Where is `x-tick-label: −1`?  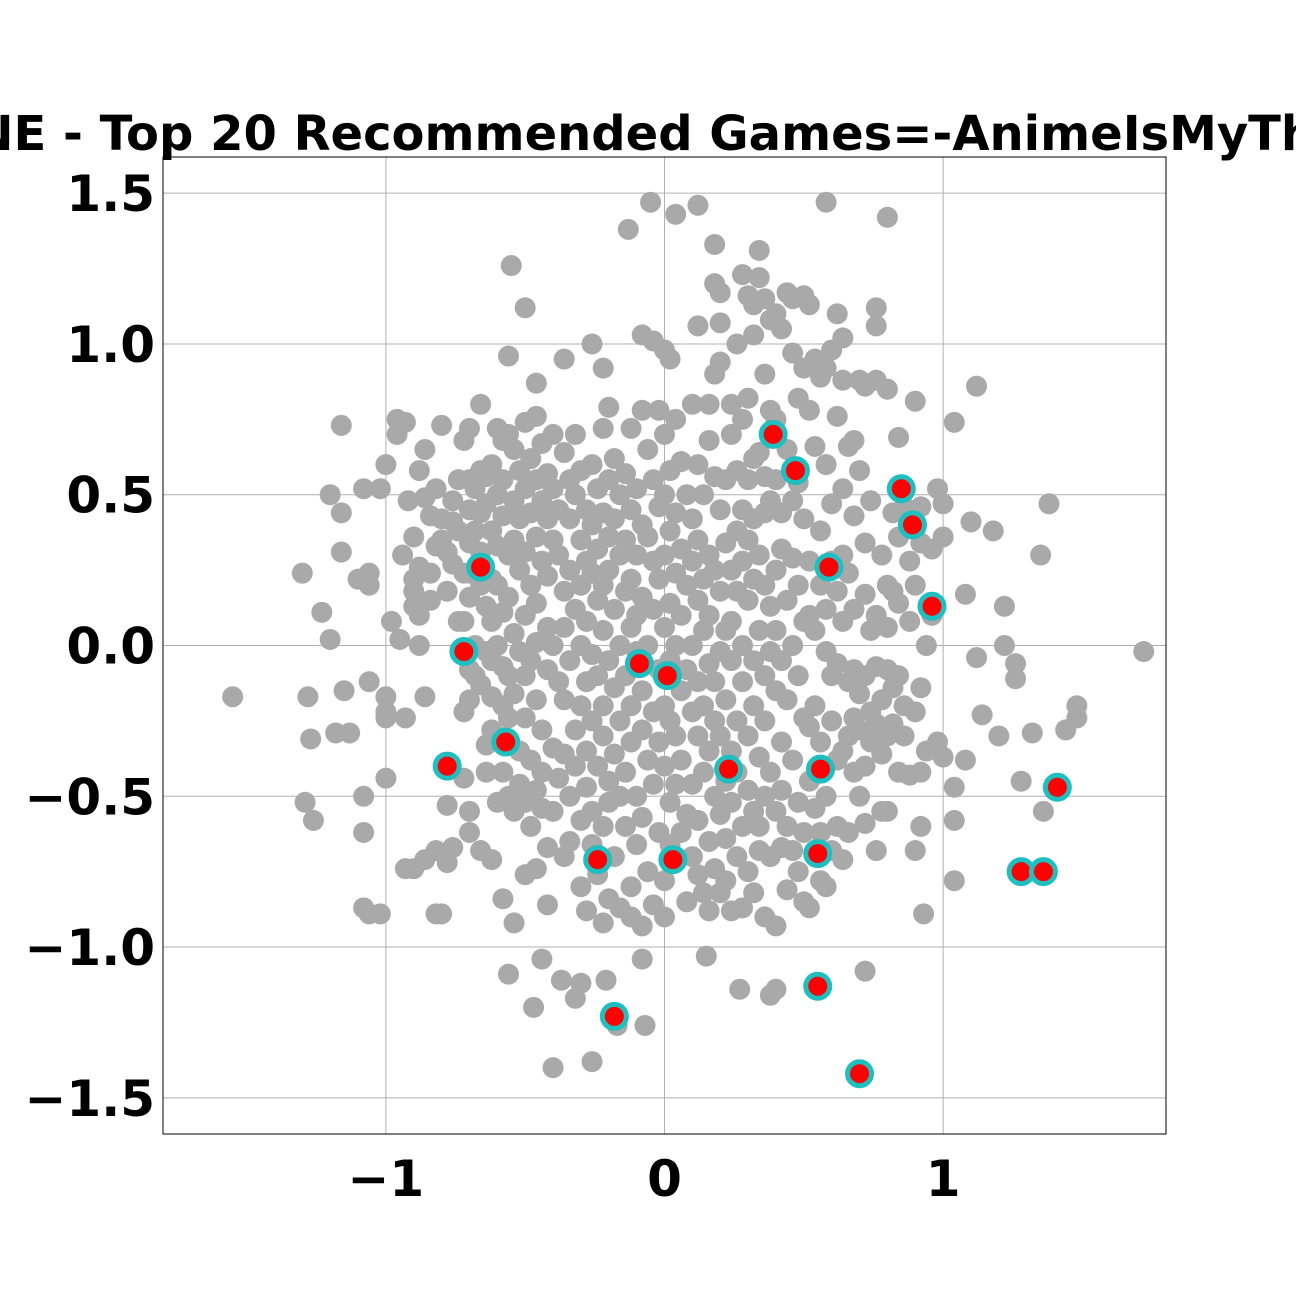
x-tick-label: −1 is located at coordinates (386, 1179).